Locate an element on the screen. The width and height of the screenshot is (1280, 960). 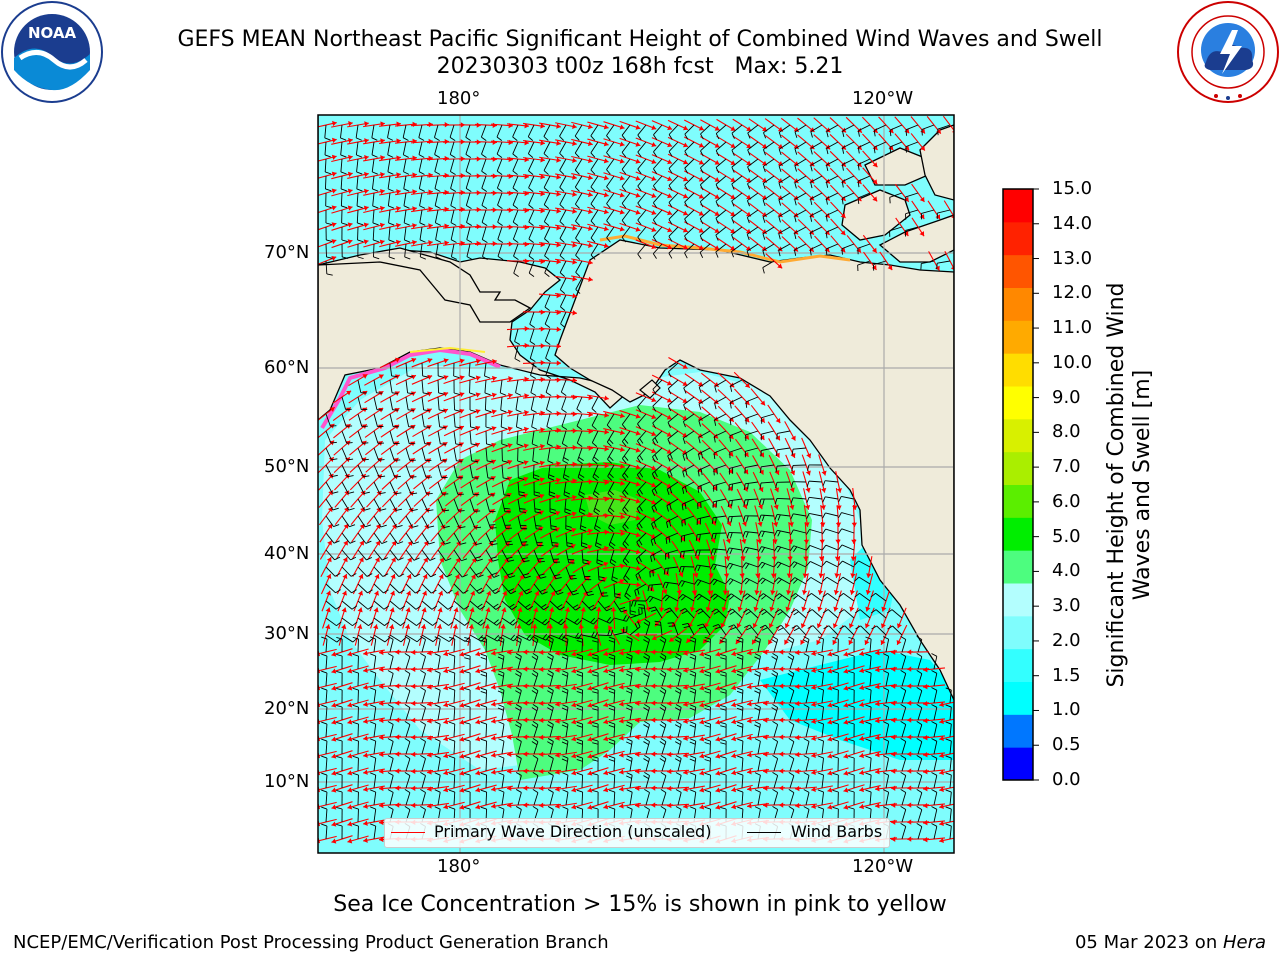
colorbar-tick-label: 1.0 is located at coordinates (1066, 710).